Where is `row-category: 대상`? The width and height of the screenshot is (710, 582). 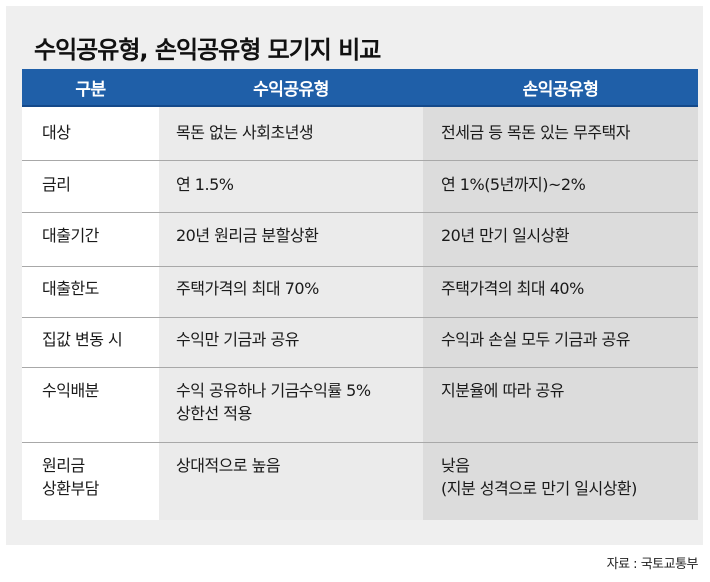 row-category: 대상 is located at coordinates (90, 133).